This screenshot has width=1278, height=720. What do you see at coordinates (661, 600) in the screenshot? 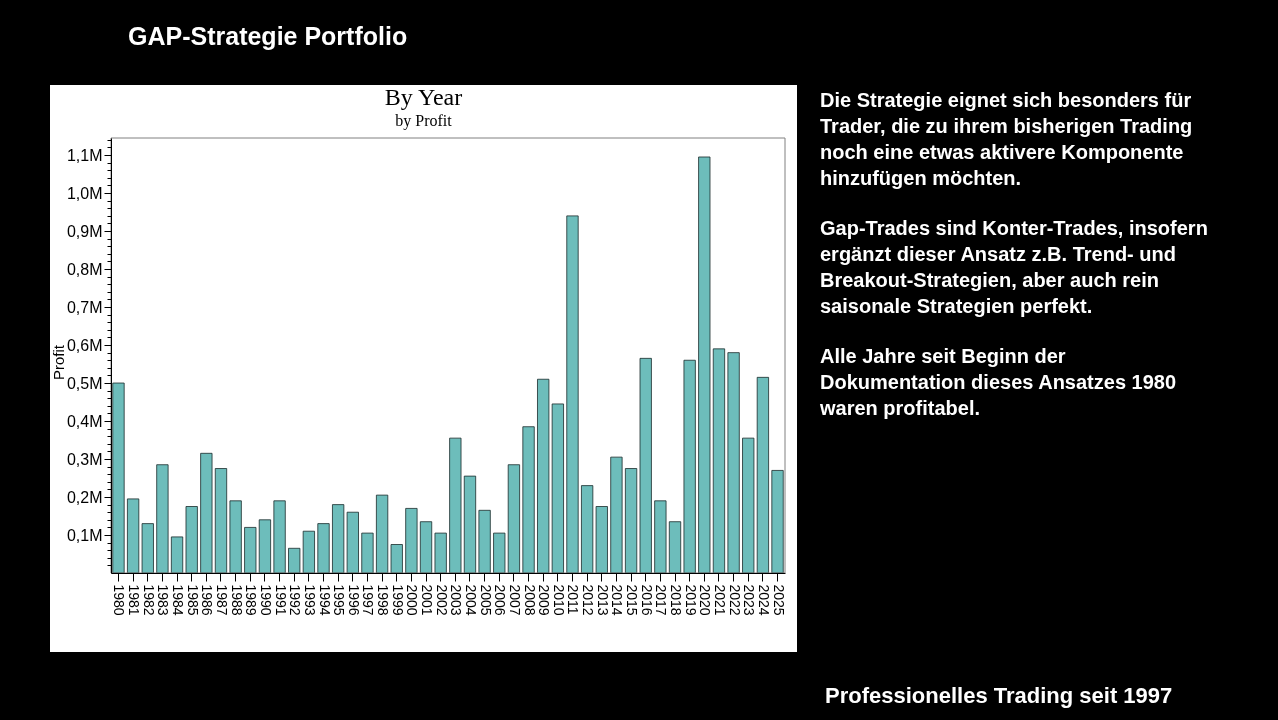
I see `x-tick-label: 2017` at bounding box center [661, 600].